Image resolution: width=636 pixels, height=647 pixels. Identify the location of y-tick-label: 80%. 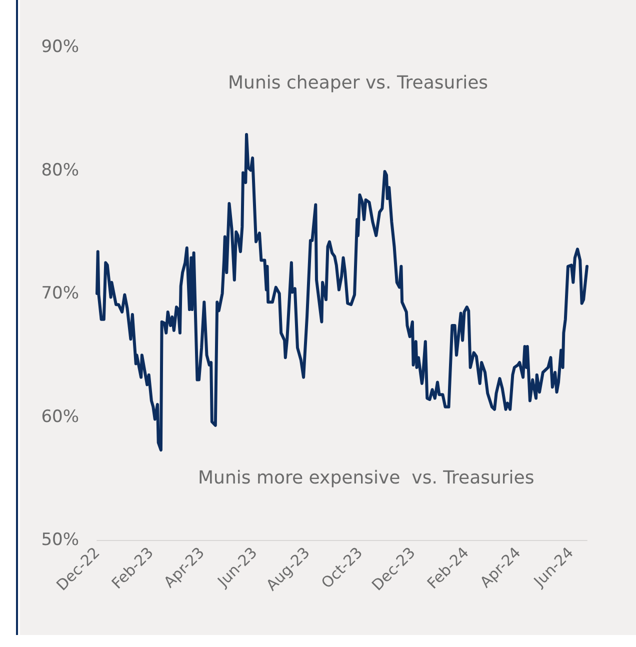
(60, 170).